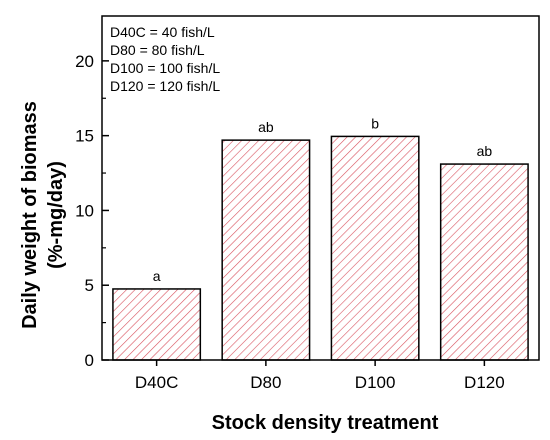 This screenshot has width=550, height=440. Describe the element at coordinates (165, 68) in the screenshot. I see `legend-line-d100: D100 = 100 fish/L` at that location.